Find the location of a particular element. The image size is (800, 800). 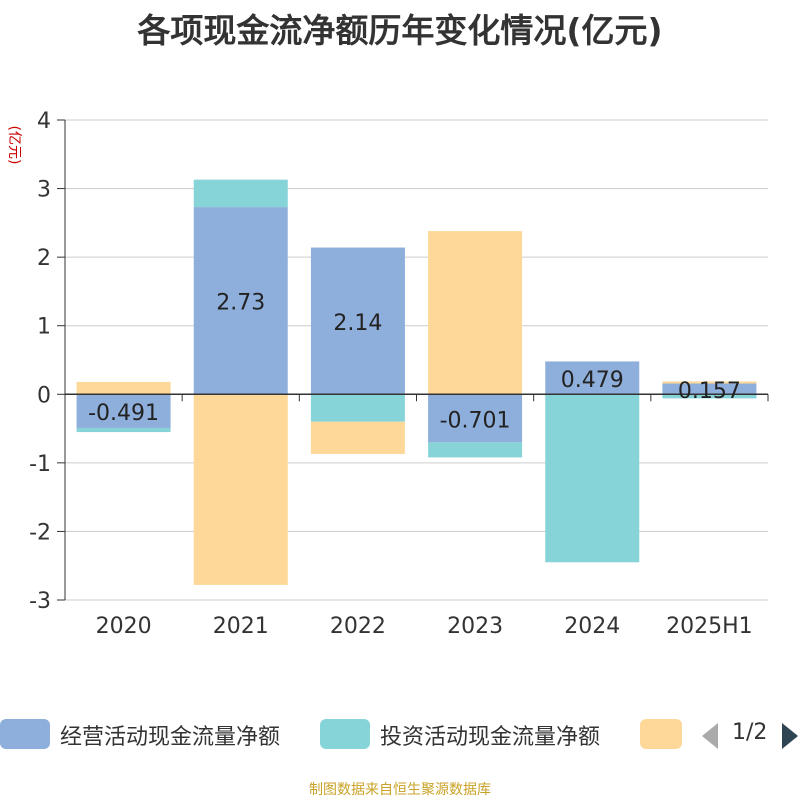

data-label-operating: 2.73 is located at coordinates (240, 303).